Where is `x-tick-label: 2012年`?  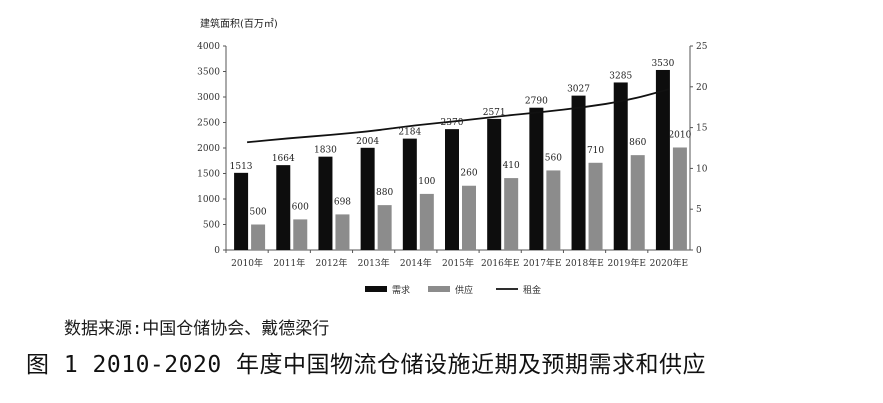
x-tick-label: 2012年 is located at coordinates (332, 263).